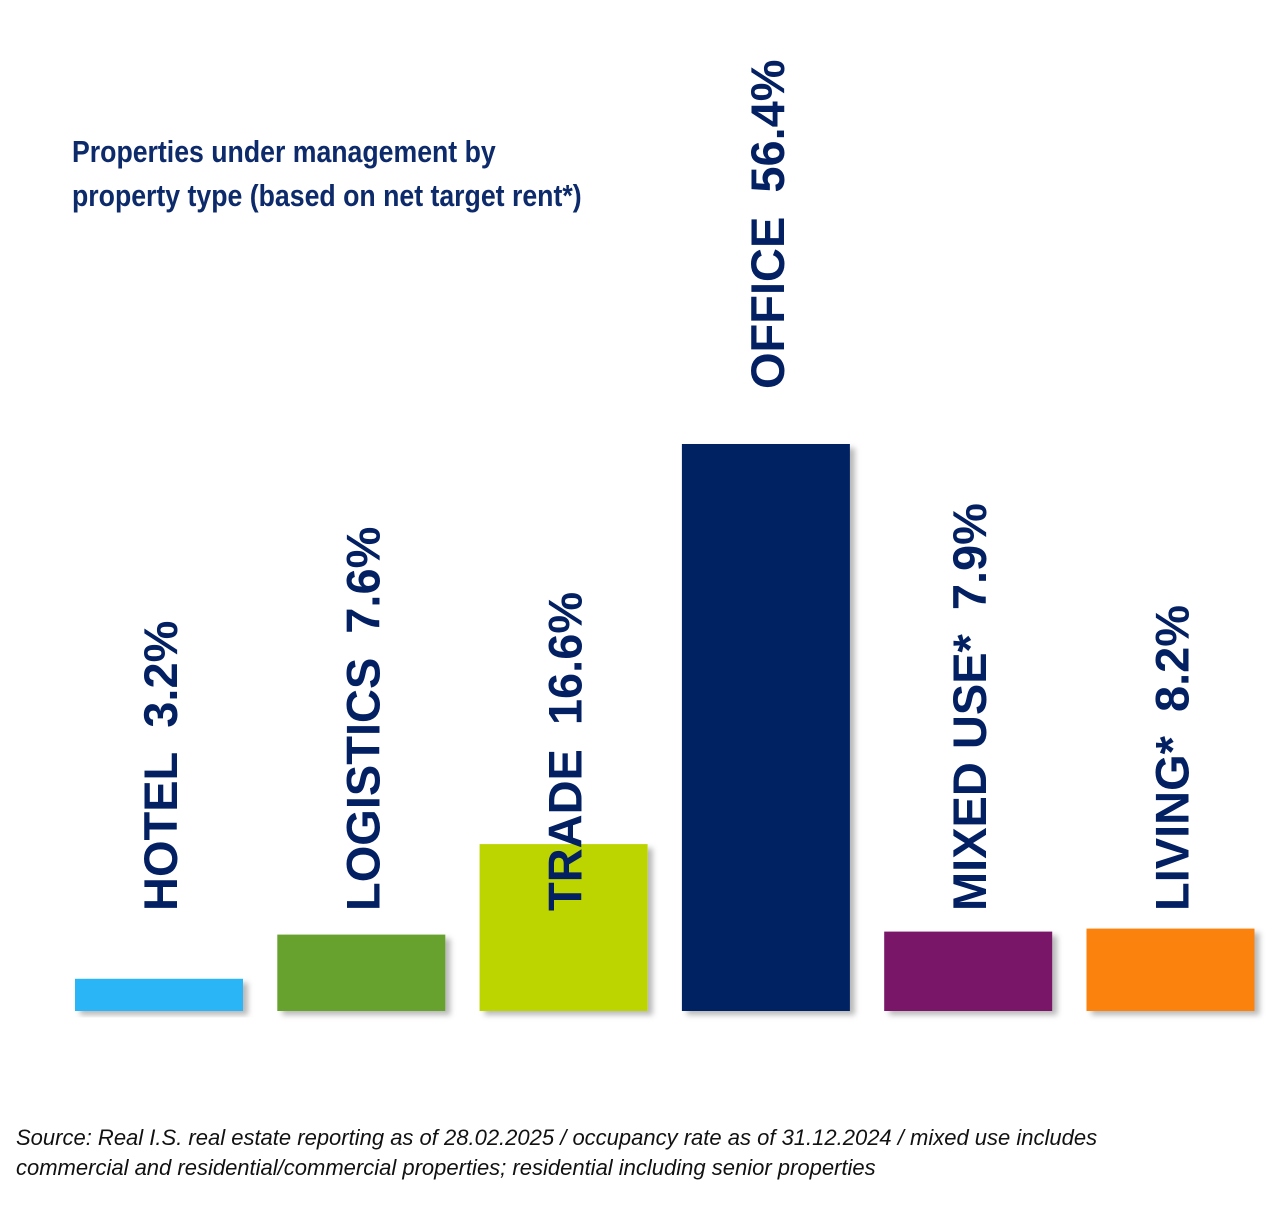  I want to click on bar-label-hotel: HOTEL 3.2%, so click(160, 766).